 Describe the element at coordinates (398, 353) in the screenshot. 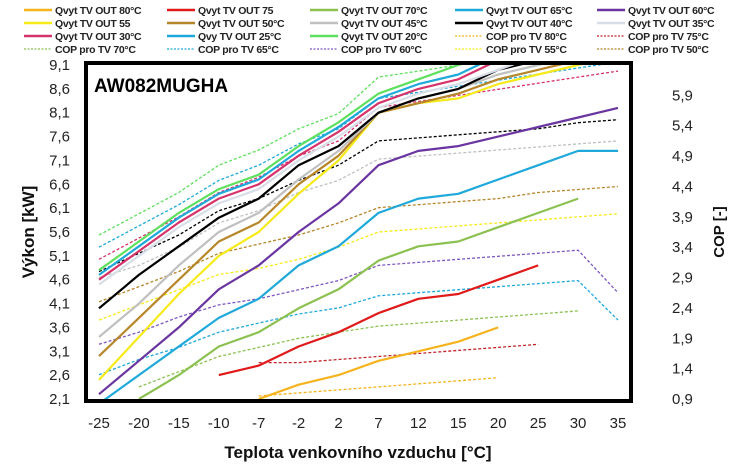

I see `series-line-cop-pro-tv-75-c` at that location.